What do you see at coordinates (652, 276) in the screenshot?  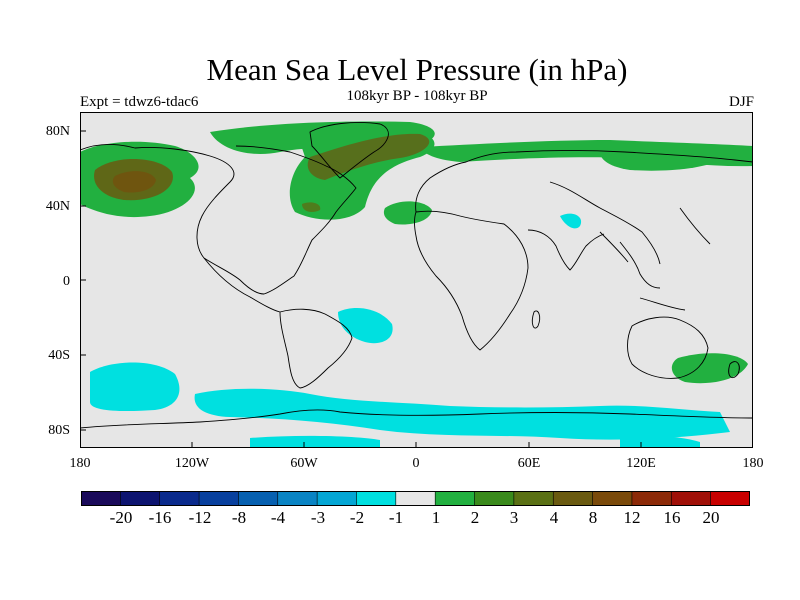 I see `southeast-asia-coast` at bounding box center [652, 276].